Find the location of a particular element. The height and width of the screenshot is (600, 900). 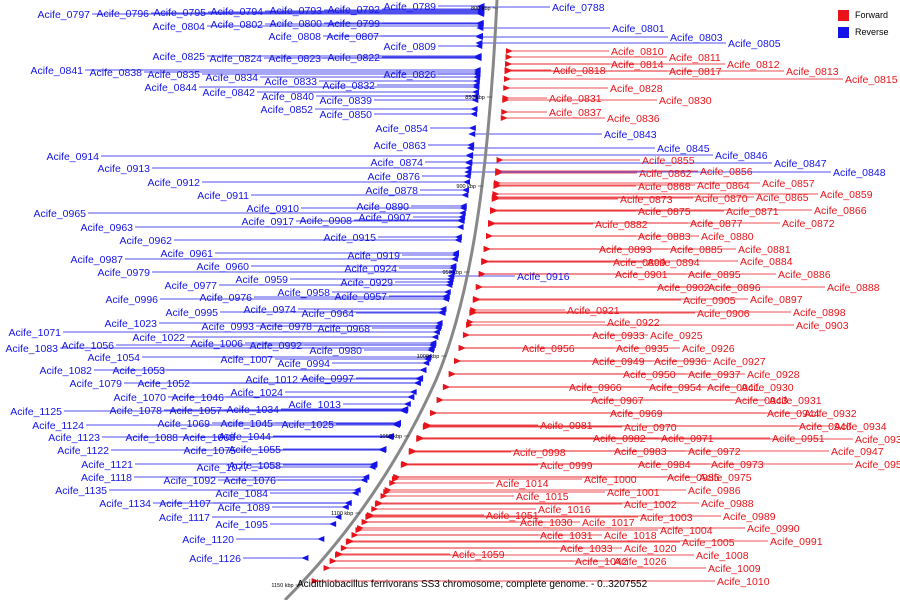

gene-label: Acife_0994 is located at coordinates (303, 364).